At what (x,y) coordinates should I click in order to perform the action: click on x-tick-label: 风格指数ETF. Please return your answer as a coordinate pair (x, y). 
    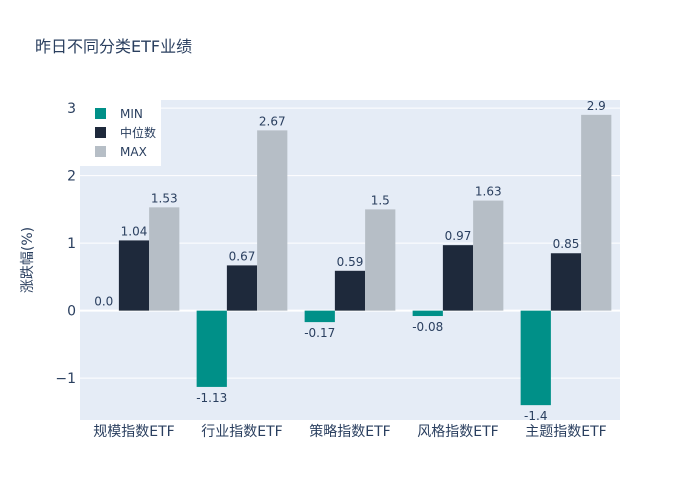
    Looking at the image, I should click on (457, 432).